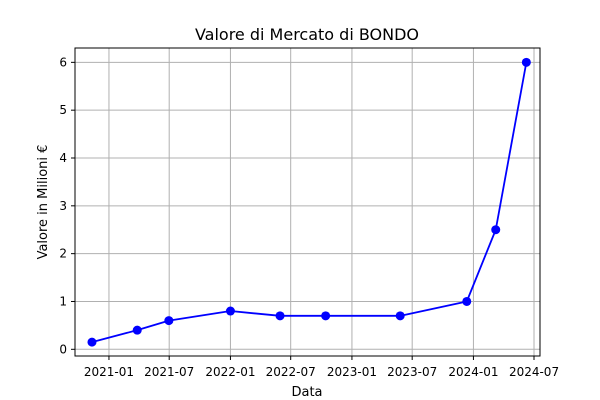 The image size is (600, 400). What do you see at coordinates (63, 349) in the screenshot?
I see `y-tick-label: 0` at bounding box center [63, 349].